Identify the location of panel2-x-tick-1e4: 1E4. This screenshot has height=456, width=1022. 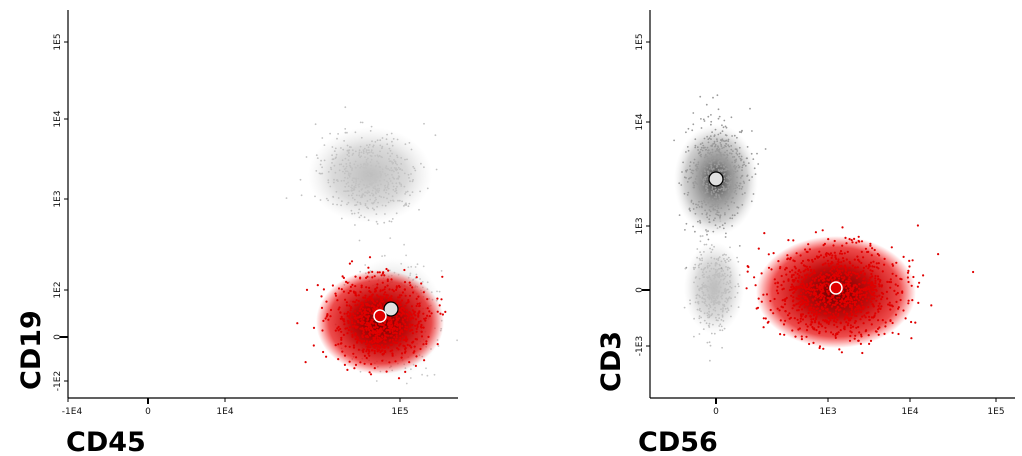
(909, 412).